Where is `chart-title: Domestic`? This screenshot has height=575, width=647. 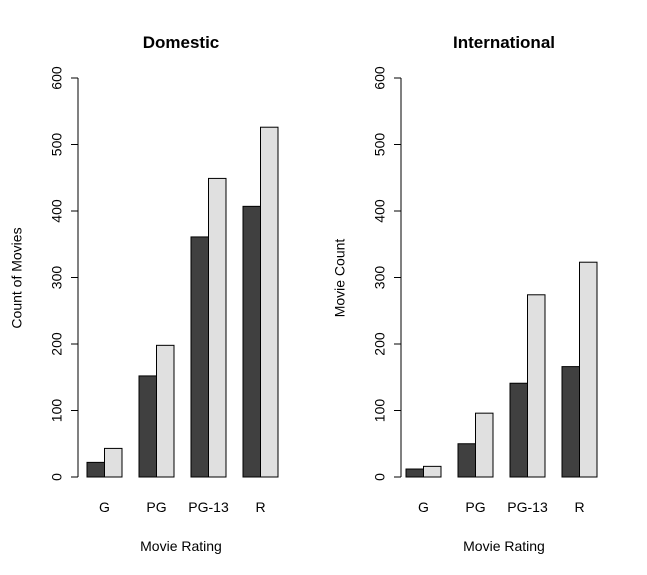 chart-title: Domestic is located at coordinates (181, 42).